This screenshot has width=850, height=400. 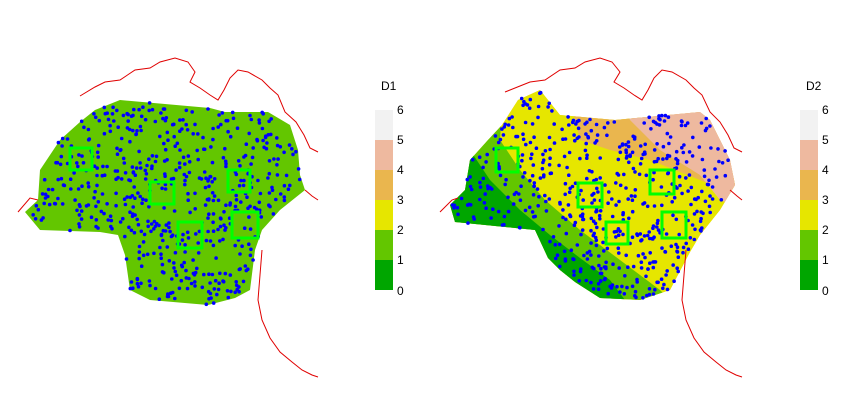 I want to click on legend-d1-tick: 2, so click(x=400, y=230).